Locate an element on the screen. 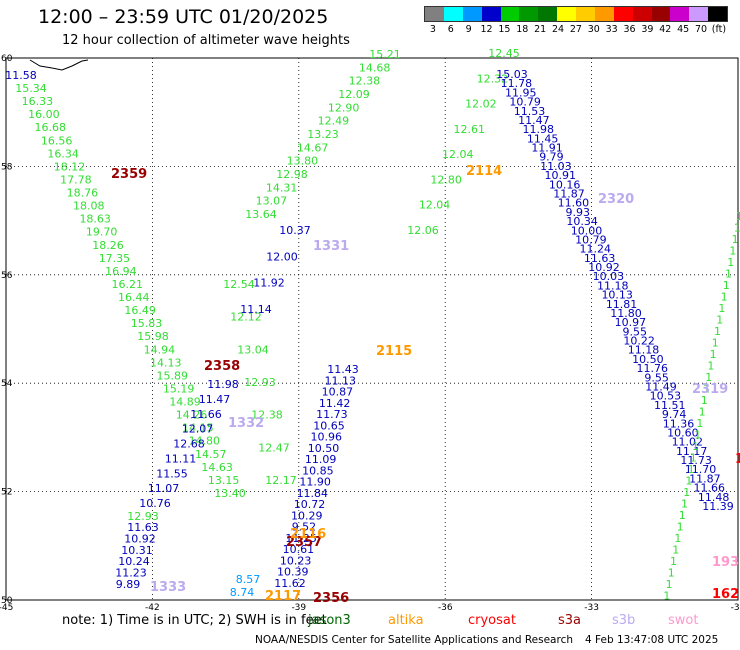  wave-height-value: 12.38 is located at coordinates (365, 81).